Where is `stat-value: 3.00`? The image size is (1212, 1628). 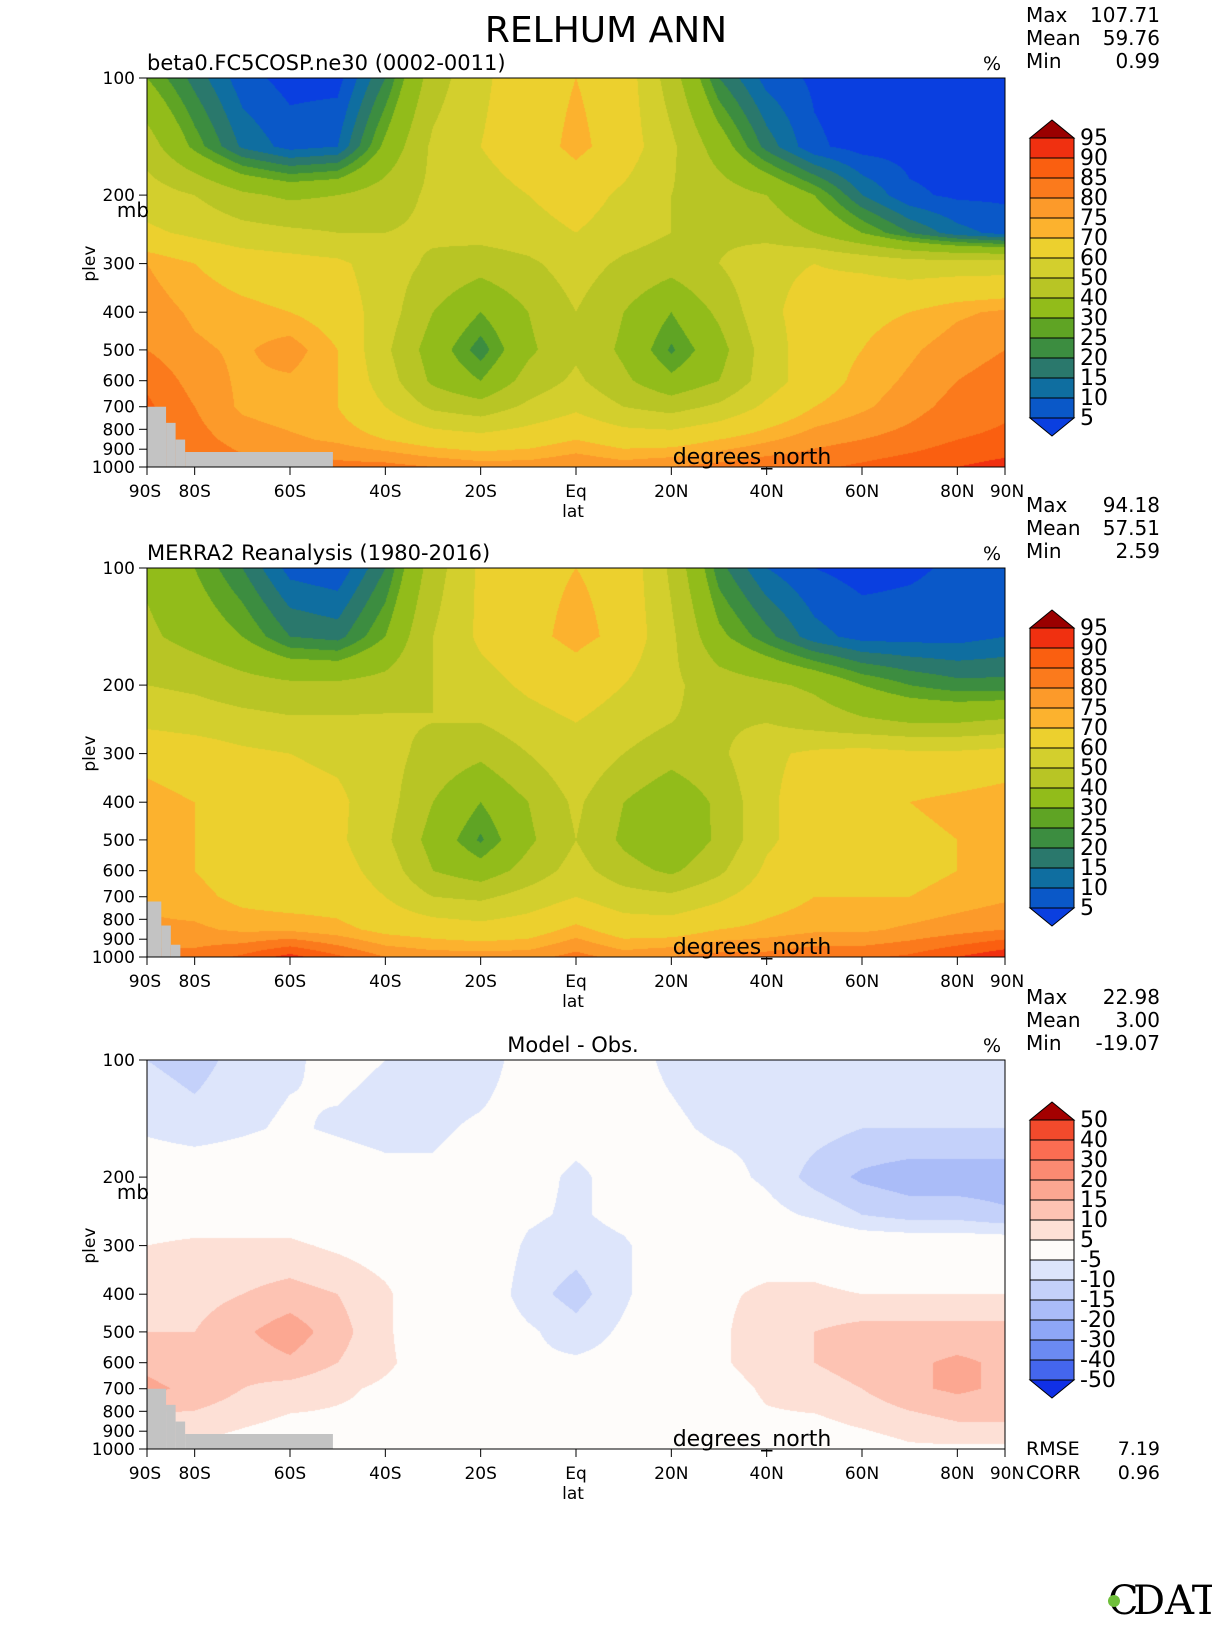
stat-value: 3.00 is located at coordinates (1137, 1020).